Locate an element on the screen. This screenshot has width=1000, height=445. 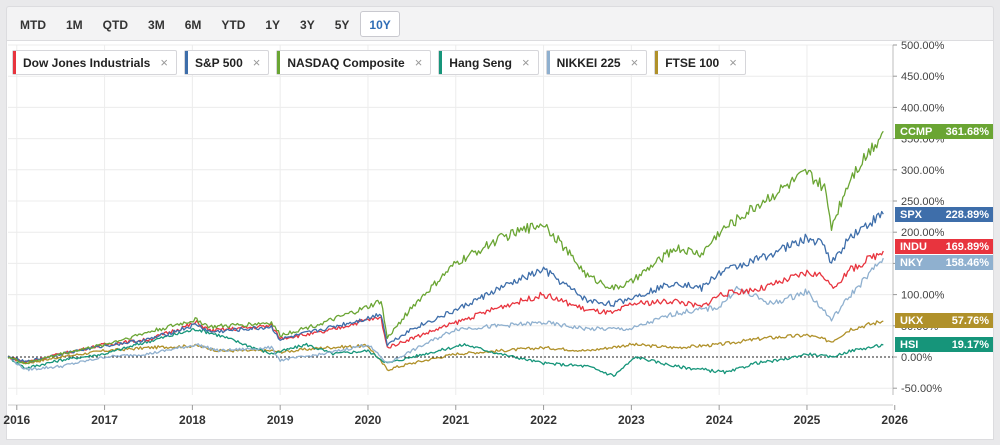
range-button-6m: 6M is located at coordinates (193, 24).